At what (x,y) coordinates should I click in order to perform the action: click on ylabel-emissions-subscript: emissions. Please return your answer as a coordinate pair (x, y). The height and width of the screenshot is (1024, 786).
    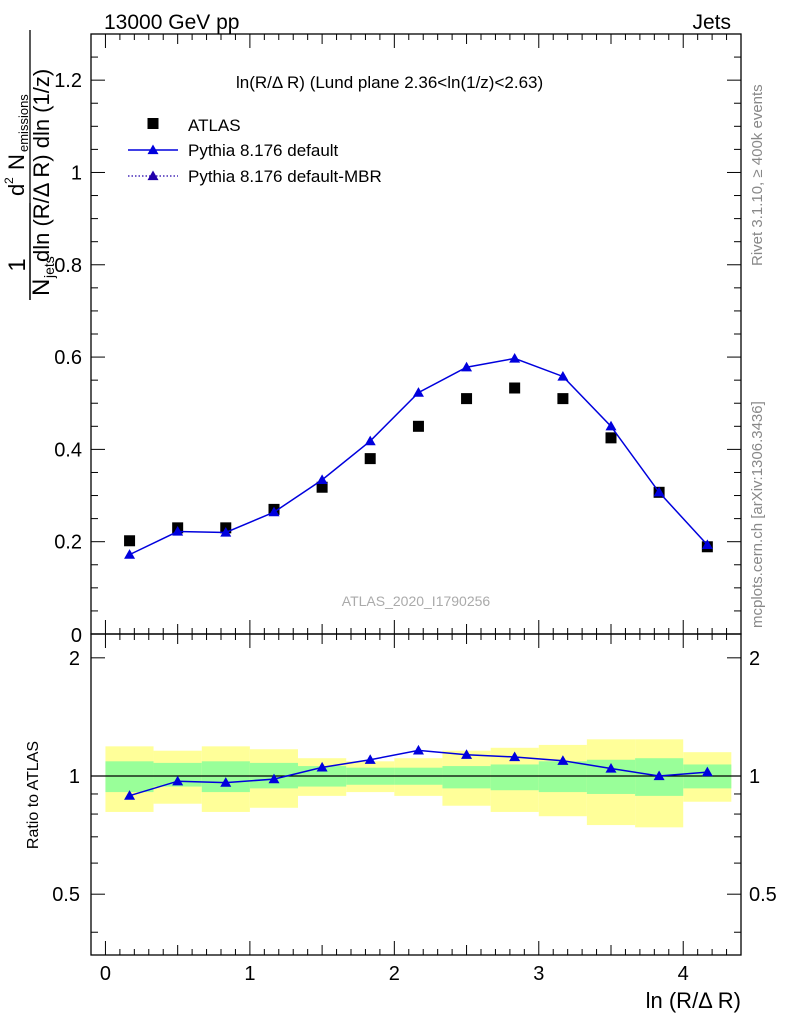
    Looking at the image, I should click on (23, 123).